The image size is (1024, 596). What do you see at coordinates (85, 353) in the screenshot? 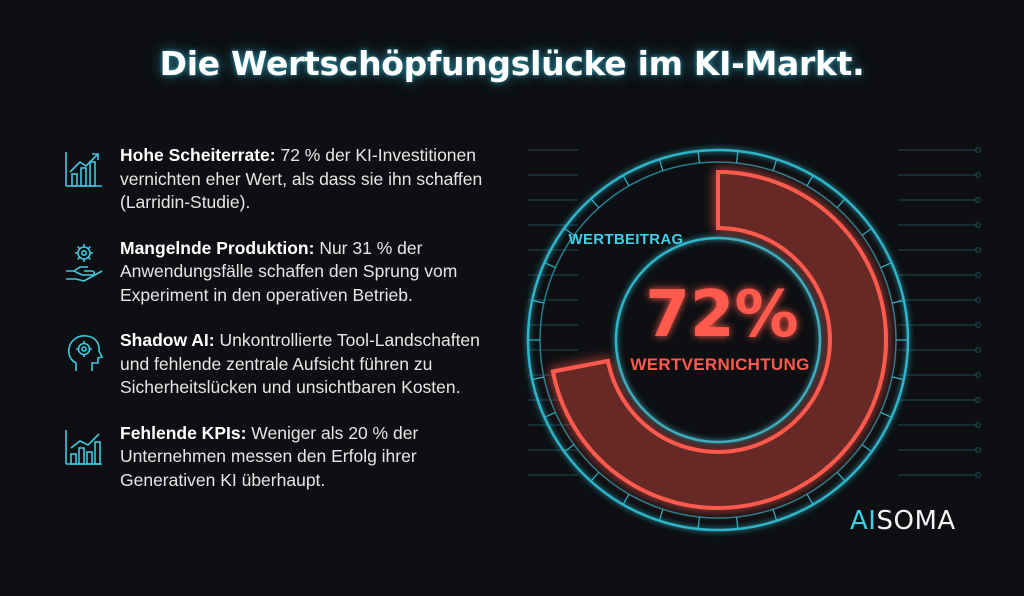
I see `head-gear-icon` at bounding box center [85, 353].